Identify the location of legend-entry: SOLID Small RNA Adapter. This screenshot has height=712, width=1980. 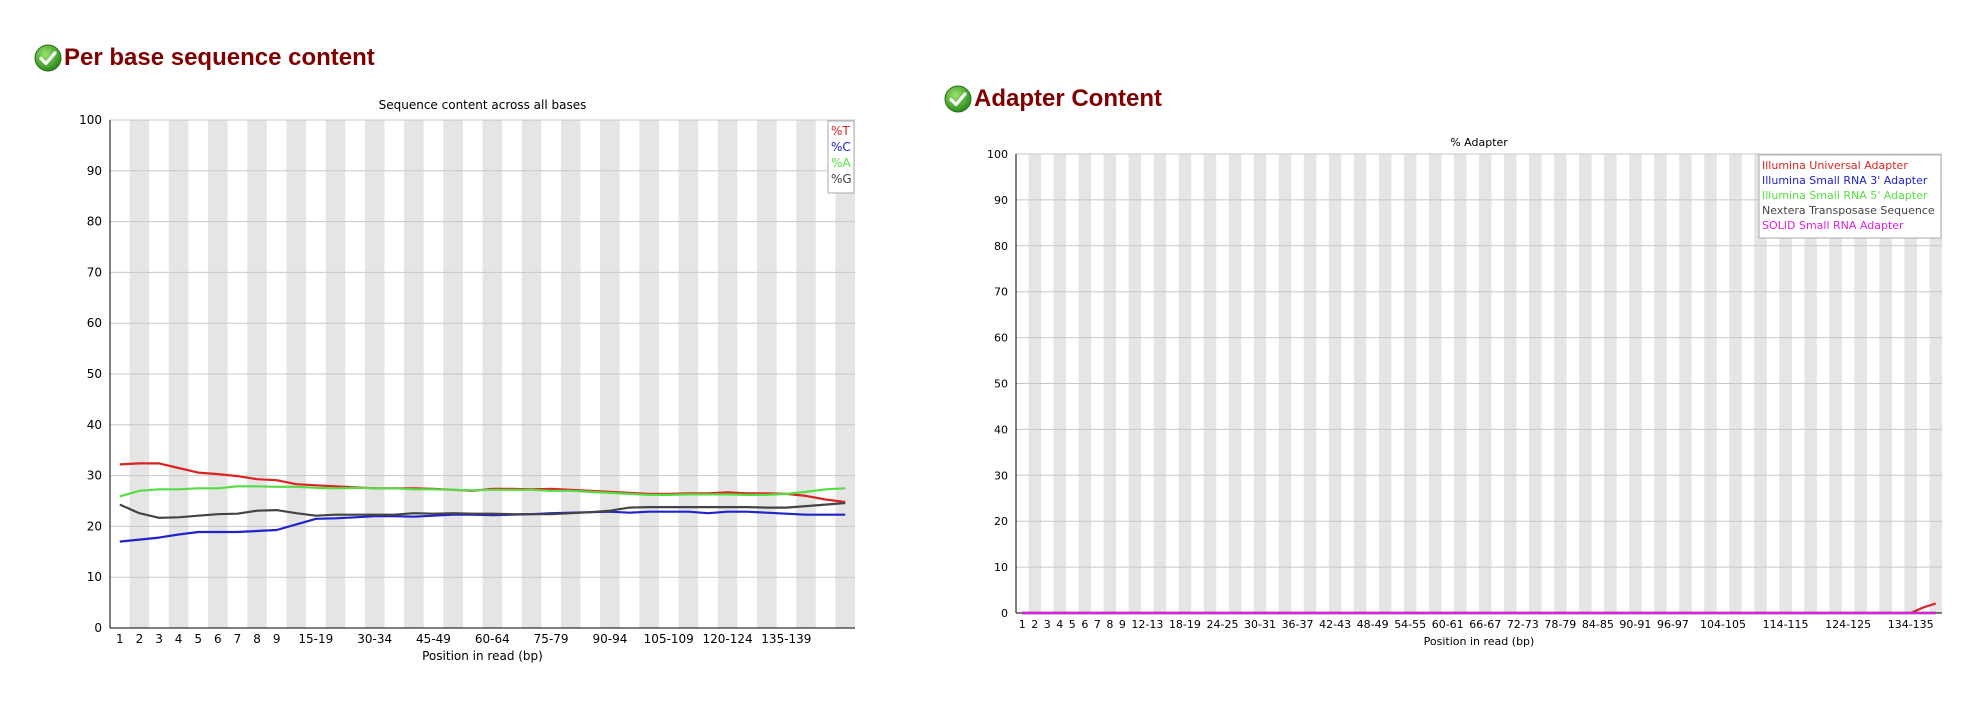
(1833, 225).